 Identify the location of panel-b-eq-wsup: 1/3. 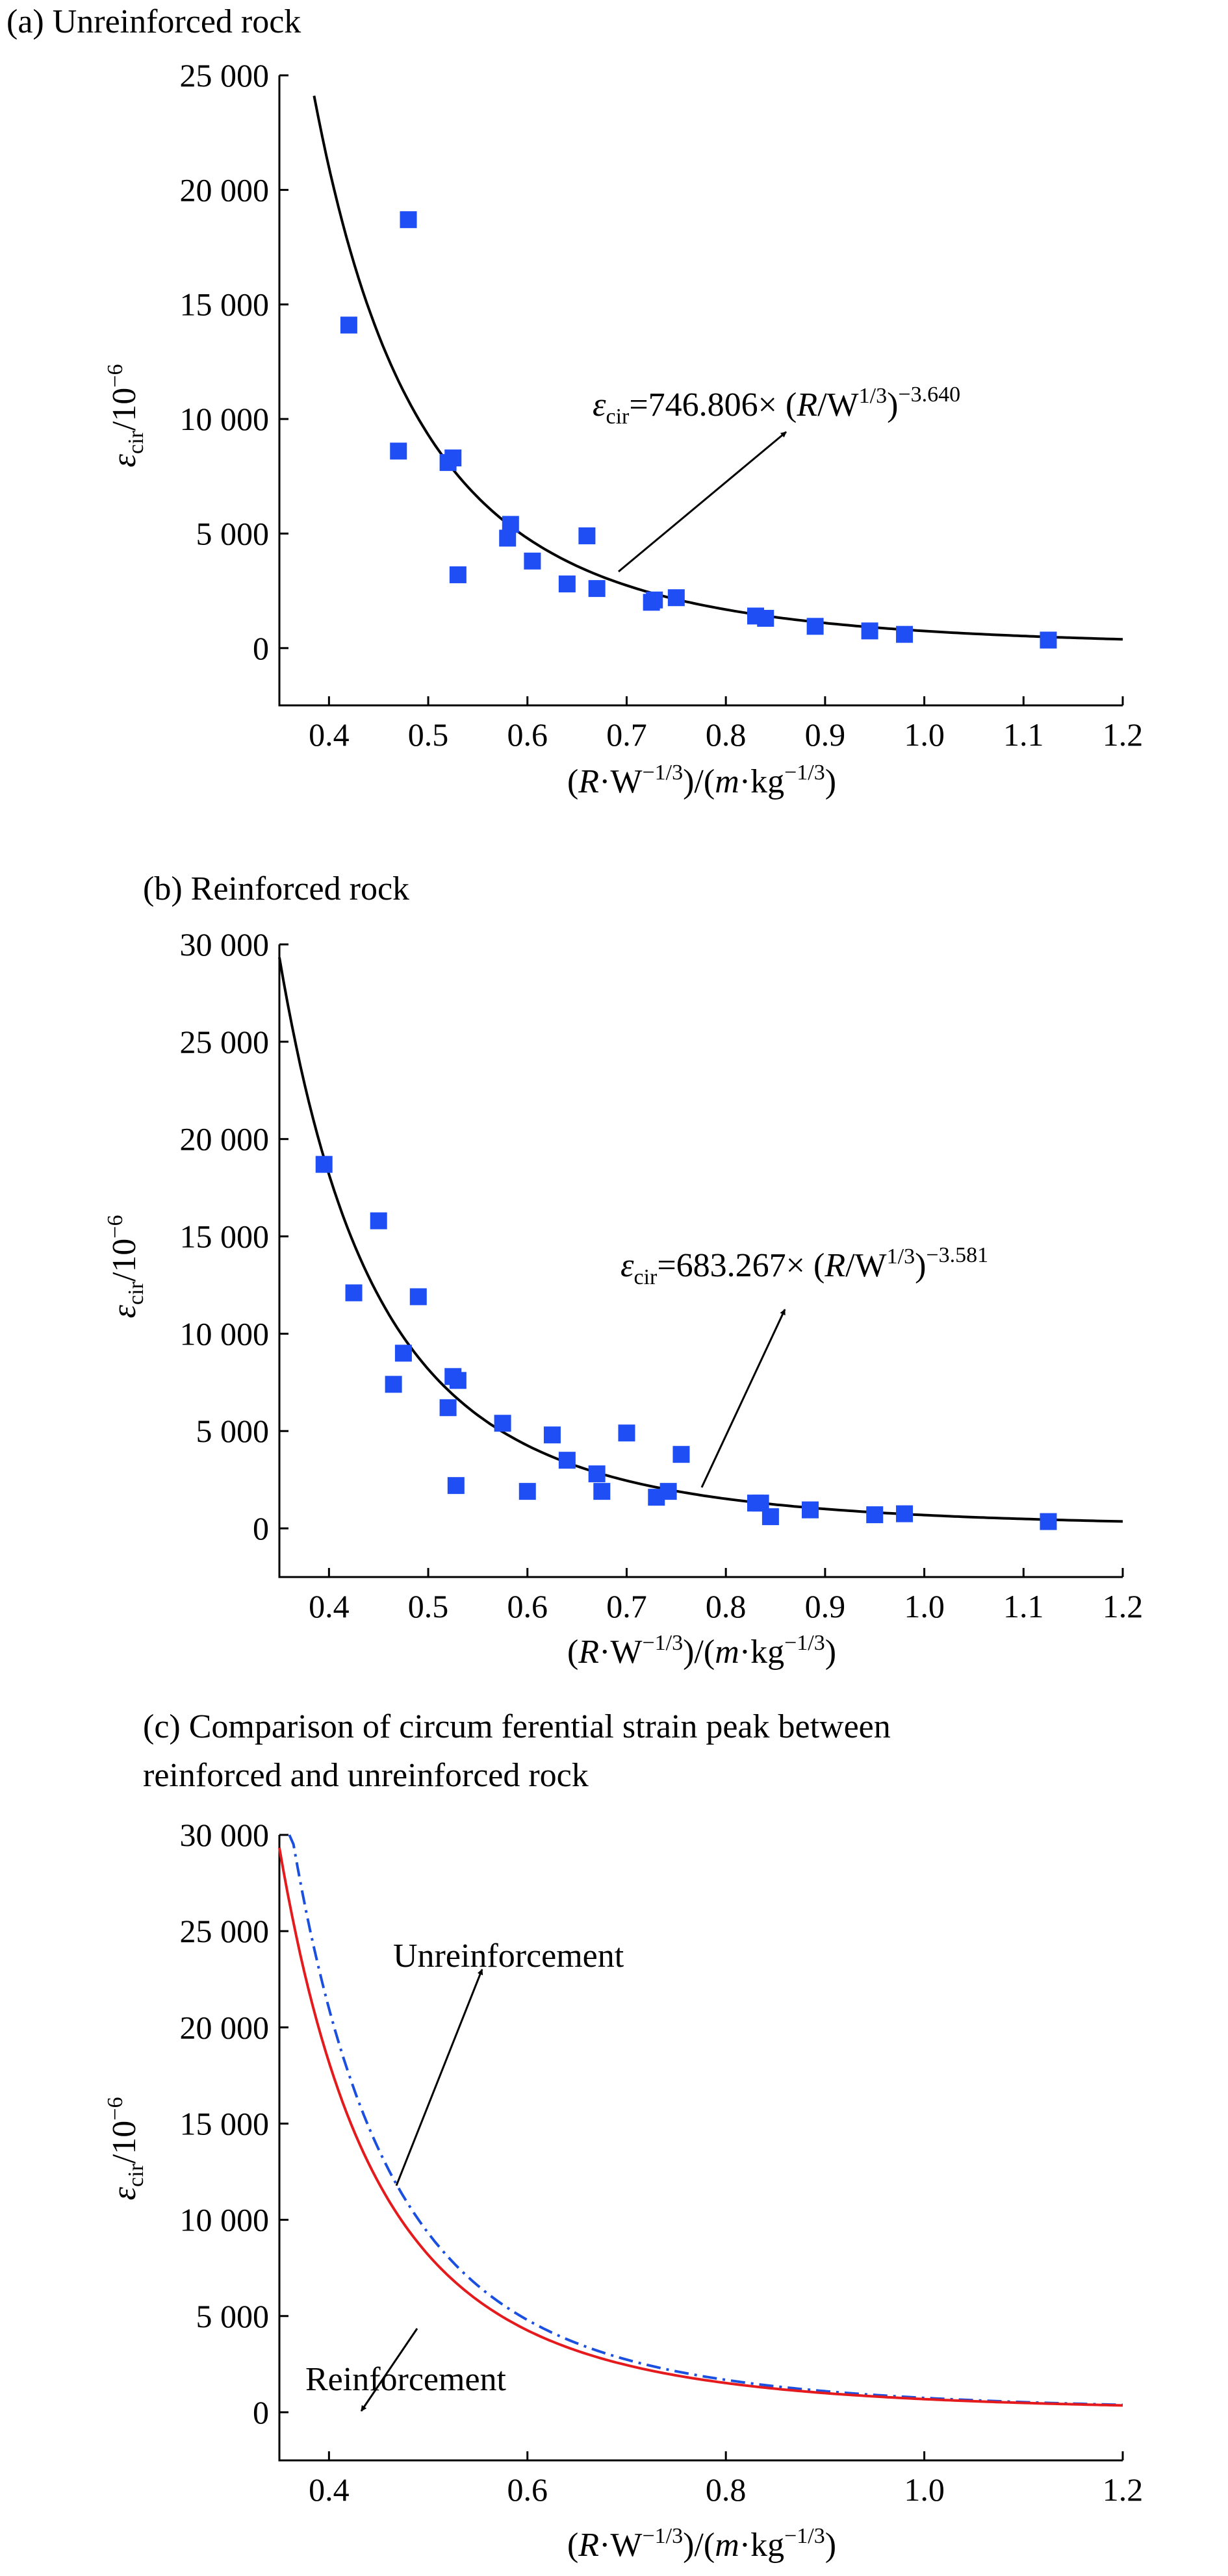
(901, 1257).